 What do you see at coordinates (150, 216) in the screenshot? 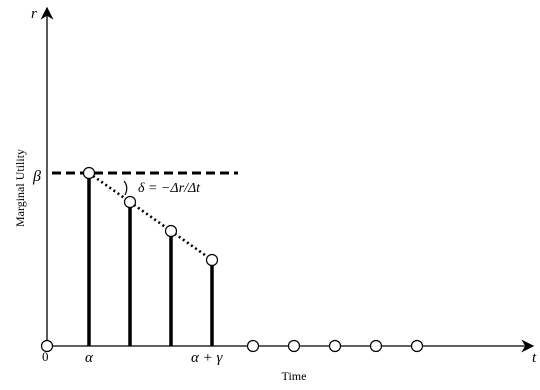
I see `decline-dotted-line` at bounding box center [150, 216].